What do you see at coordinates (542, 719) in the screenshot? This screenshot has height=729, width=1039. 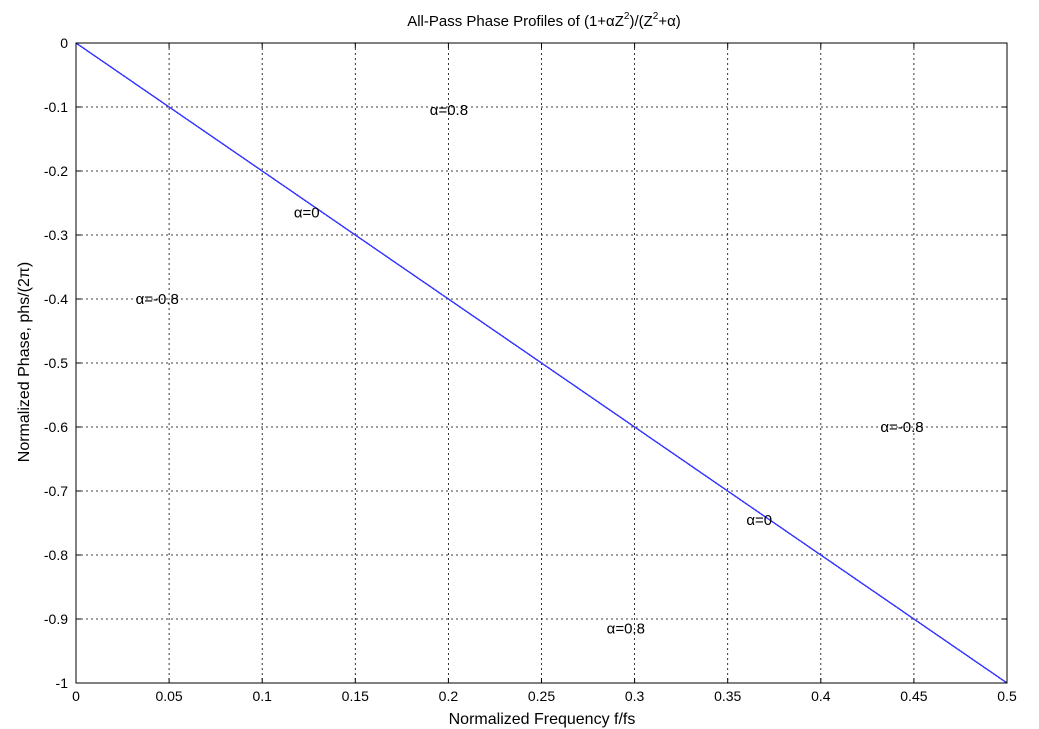 I see `x-axis-label: Normalized Frequency f/fs` at bounding box center [542, 719].